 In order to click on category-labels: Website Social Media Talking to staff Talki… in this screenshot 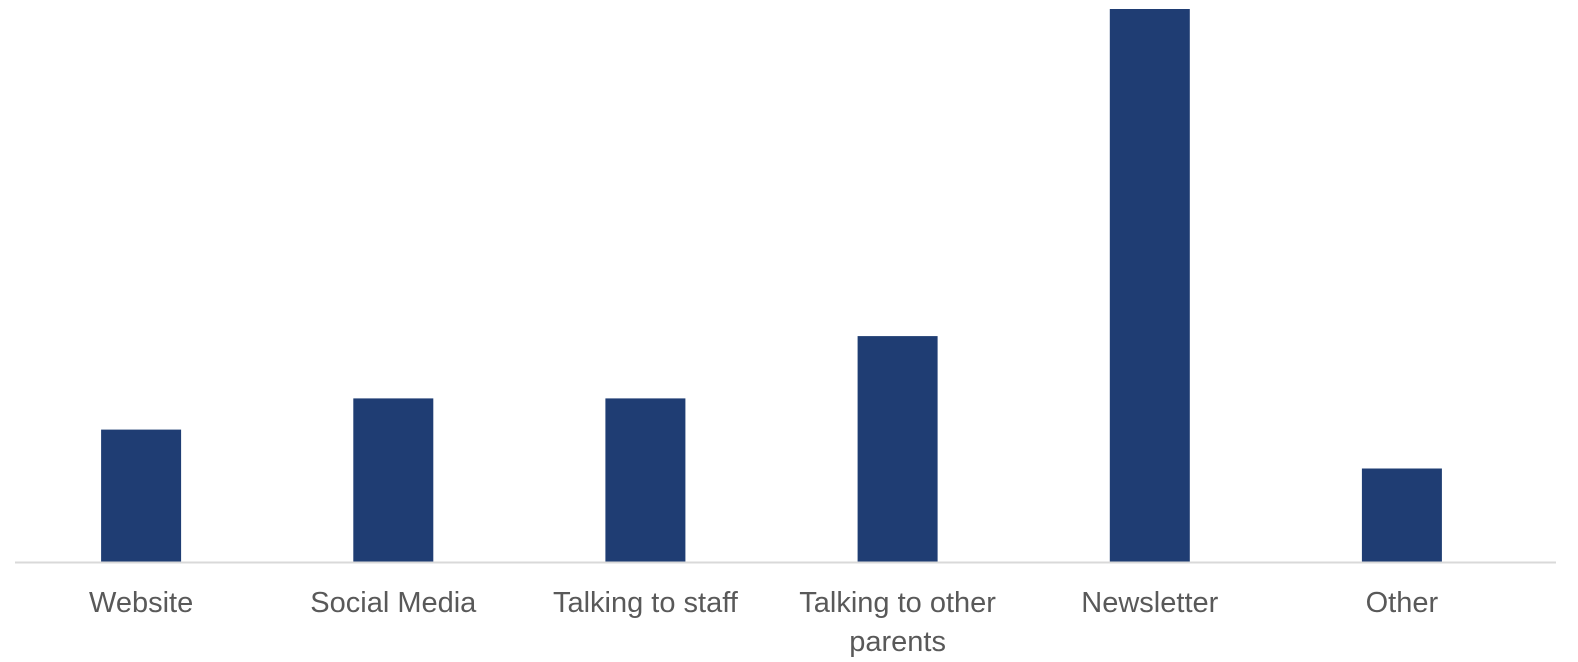, I will do `click(764, 622)`.